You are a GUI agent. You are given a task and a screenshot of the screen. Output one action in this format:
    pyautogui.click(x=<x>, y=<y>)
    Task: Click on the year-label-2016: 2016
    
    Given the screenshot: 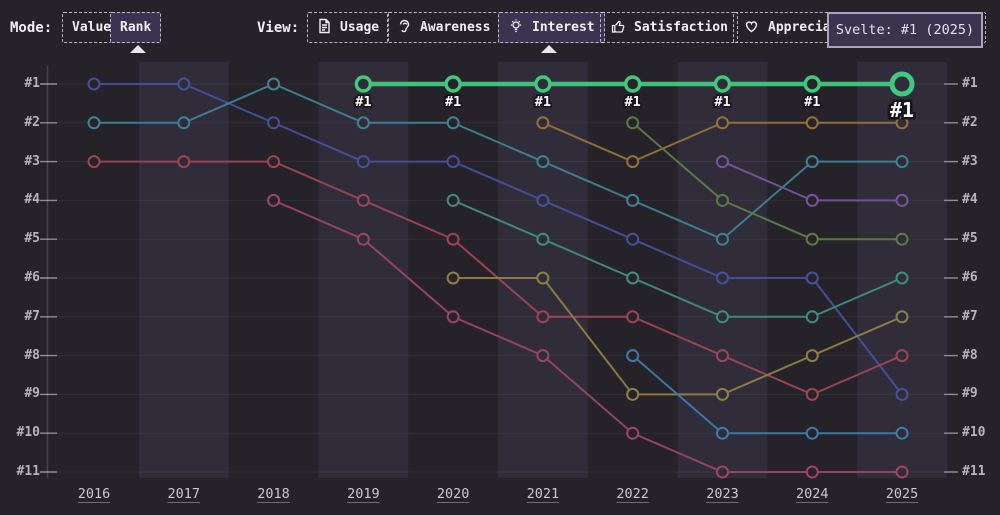 What is the action you would take?
    pyautogui.click(x=94, y=494)
    